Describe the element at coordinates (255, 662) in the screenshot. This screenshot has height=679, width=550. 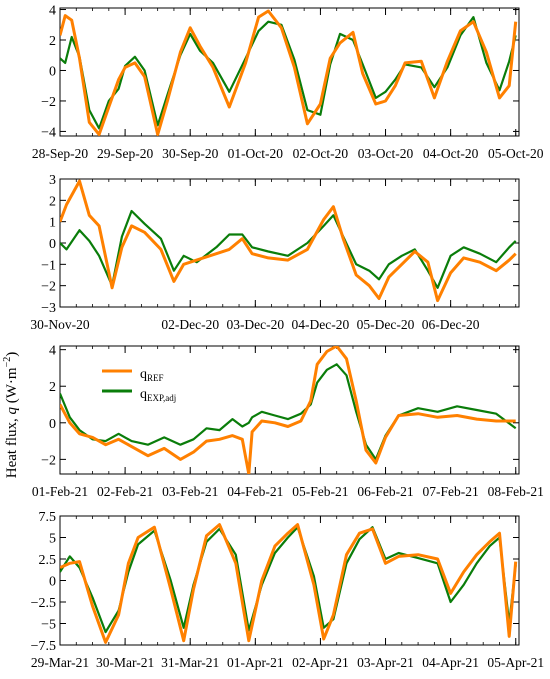
I see `x-tick-label: 01-Apr-21` at that location.